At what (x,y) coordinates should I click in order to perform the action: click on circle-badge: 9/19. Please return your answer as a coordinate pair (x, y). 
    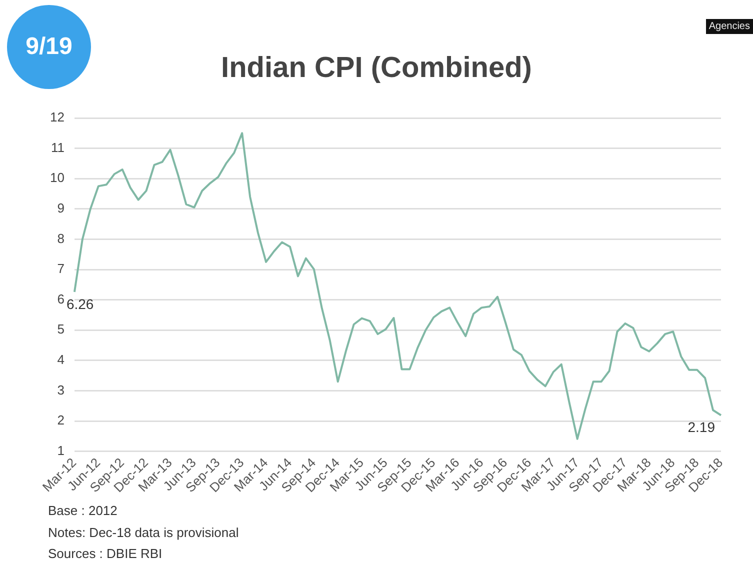
    Looking at the image, I should click on (49, 47).